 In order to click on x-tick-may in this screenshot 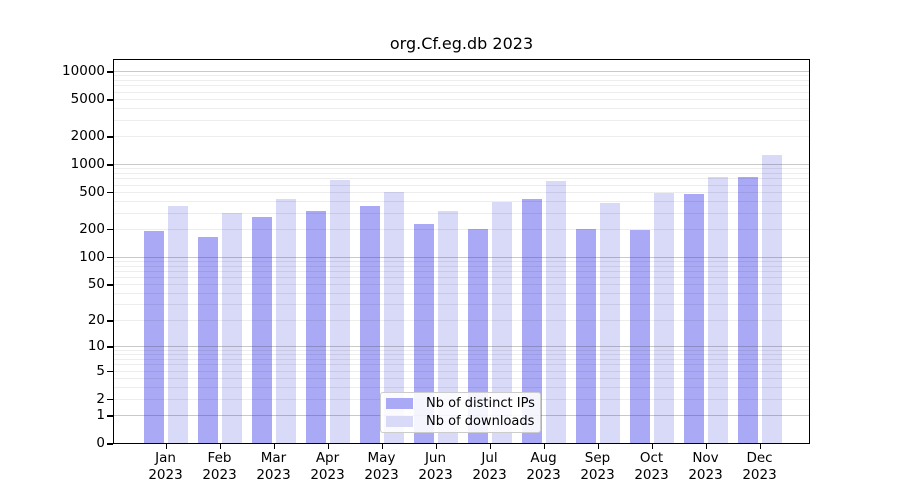, I will do `click(382, 446)`.